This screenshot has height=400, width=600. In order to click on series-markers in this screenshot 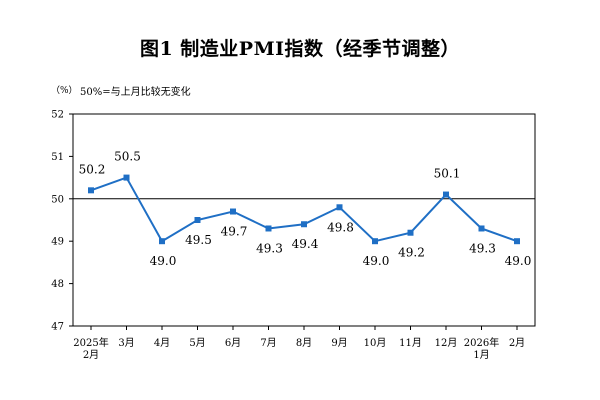, I will do `click(304, 209)`.